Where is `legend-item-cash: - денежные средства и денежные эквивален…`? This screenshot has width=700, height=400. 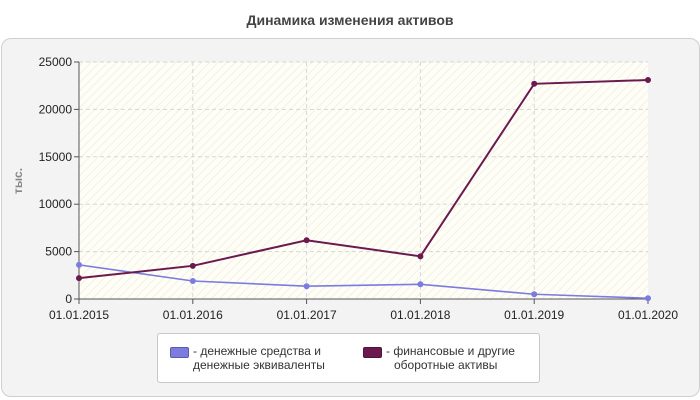 legend-item-cash: - денежные средства и денежные эквивален… is located at coordinates (247, 358).